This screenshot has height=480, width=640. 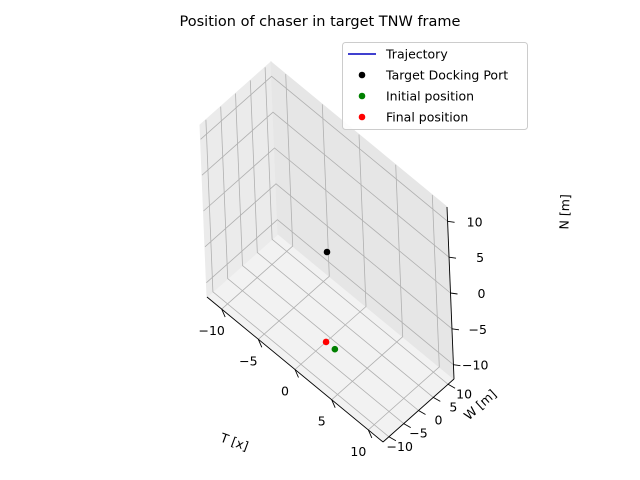 I want to click on x-tick-label: 0, so click(x=285, y=391).